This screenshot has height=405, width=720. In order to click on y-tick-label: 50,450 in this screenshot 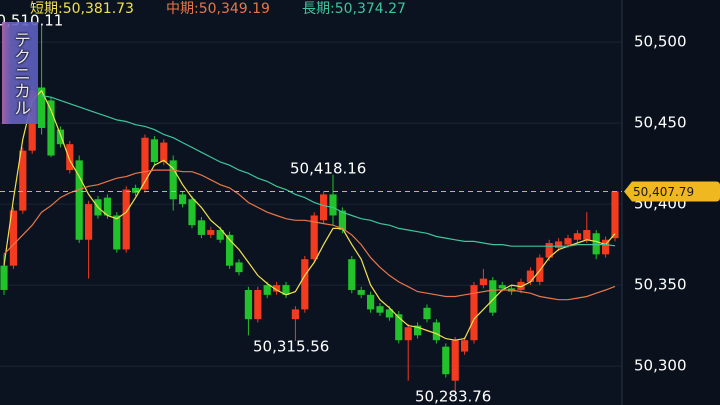, I will do `click(660, 123)`.